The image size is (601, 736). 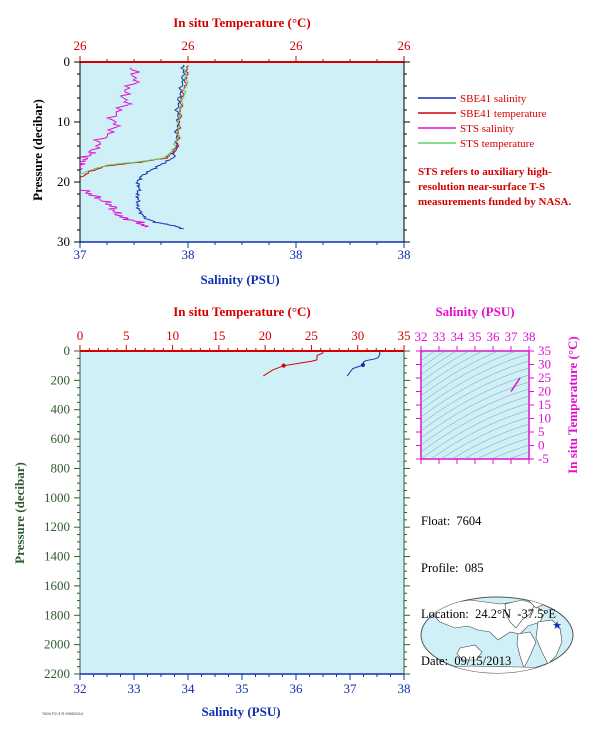 I want to click on panel-3-density-contours, so click(x=475, y=405).